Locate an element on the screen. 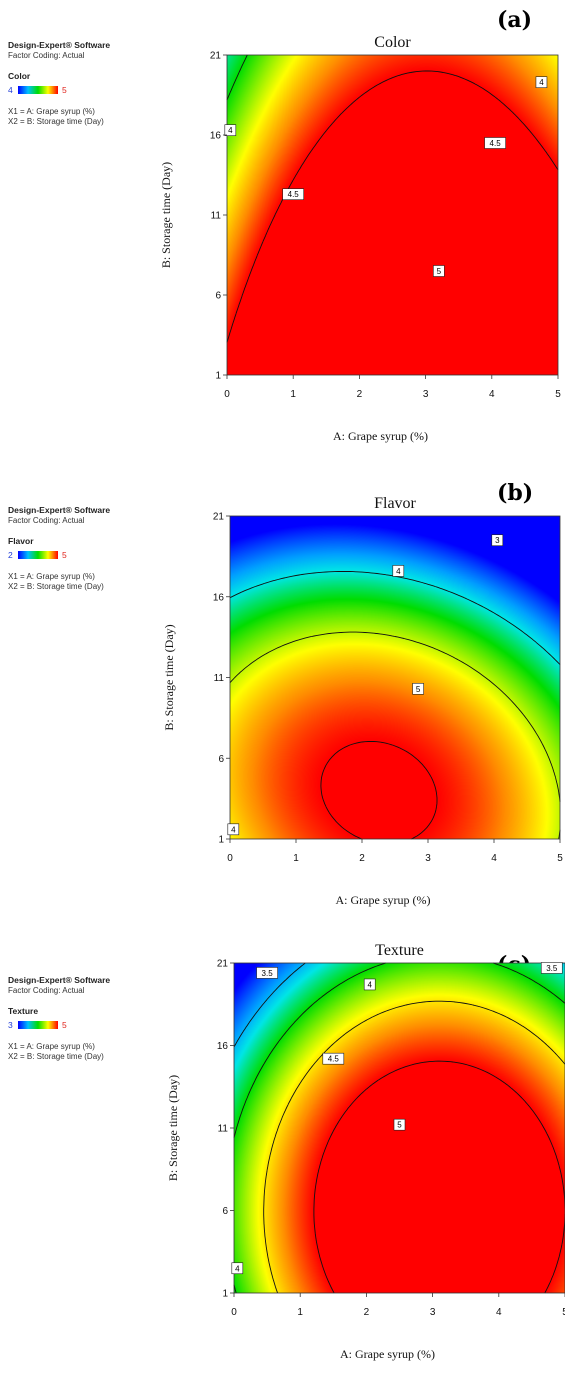 Image resolution: width=565 pixels, height=1382 pixels. panel-letter: (a) is located at coordinates (515, 20).